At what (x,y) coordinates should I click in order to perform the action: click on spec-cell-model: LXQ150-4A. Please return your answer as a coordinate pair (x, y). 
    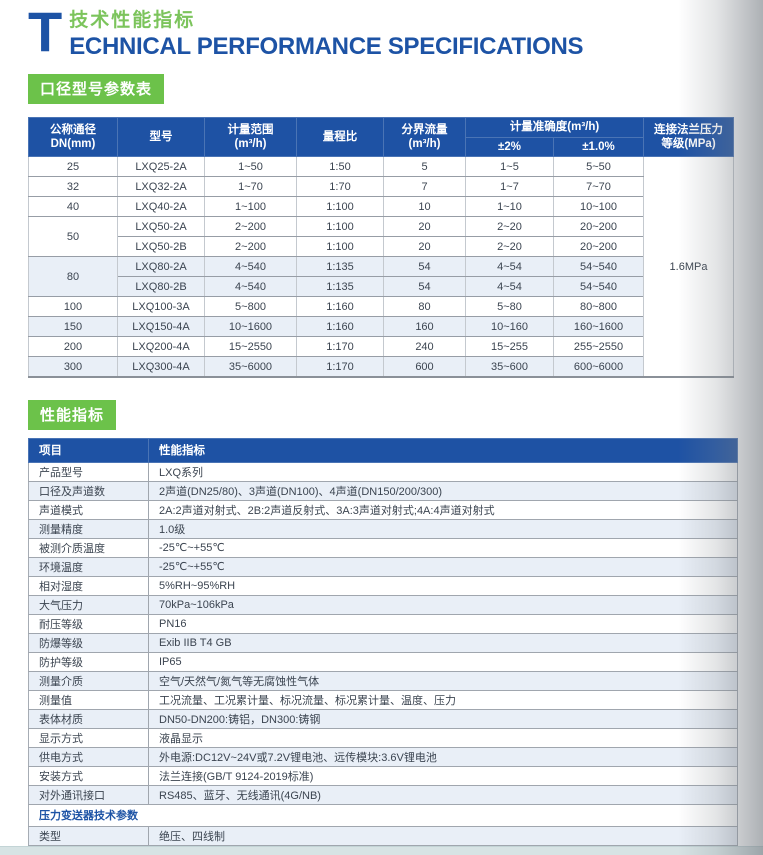
    Looking at the image, I should click on (161, 327).